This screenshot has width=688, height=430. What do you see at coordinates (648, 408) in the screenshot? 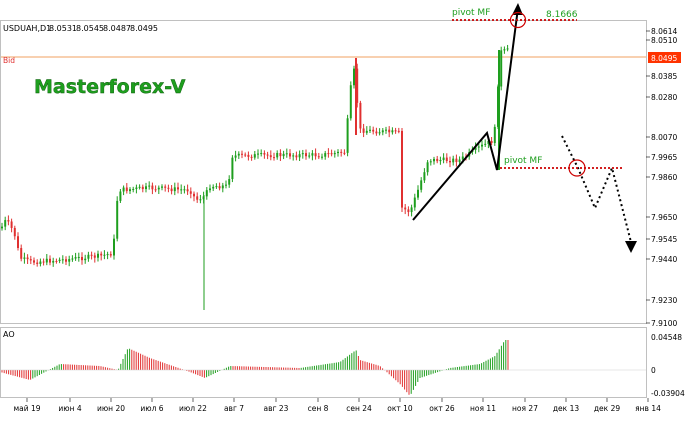
I see `time-tick-label: янв 14` at bounding box center [648, 408].